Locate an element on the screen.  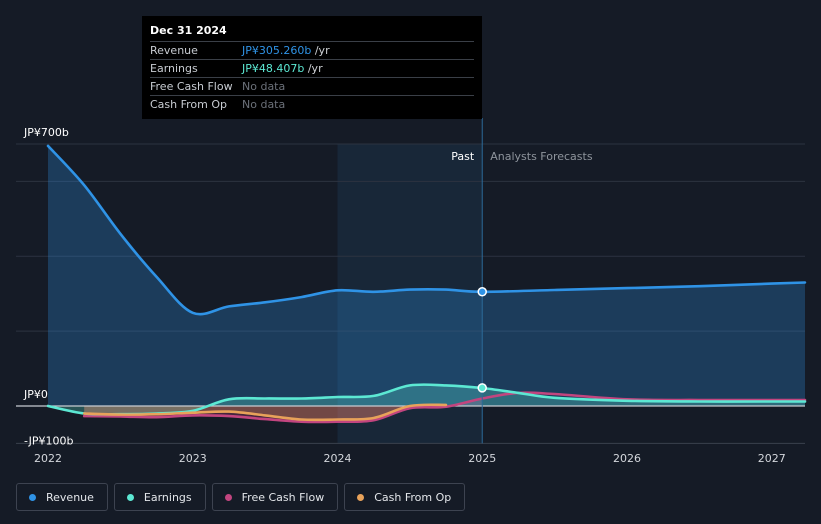
tooltip-value: JP¥48.407b is located at coordinates (273, 68).